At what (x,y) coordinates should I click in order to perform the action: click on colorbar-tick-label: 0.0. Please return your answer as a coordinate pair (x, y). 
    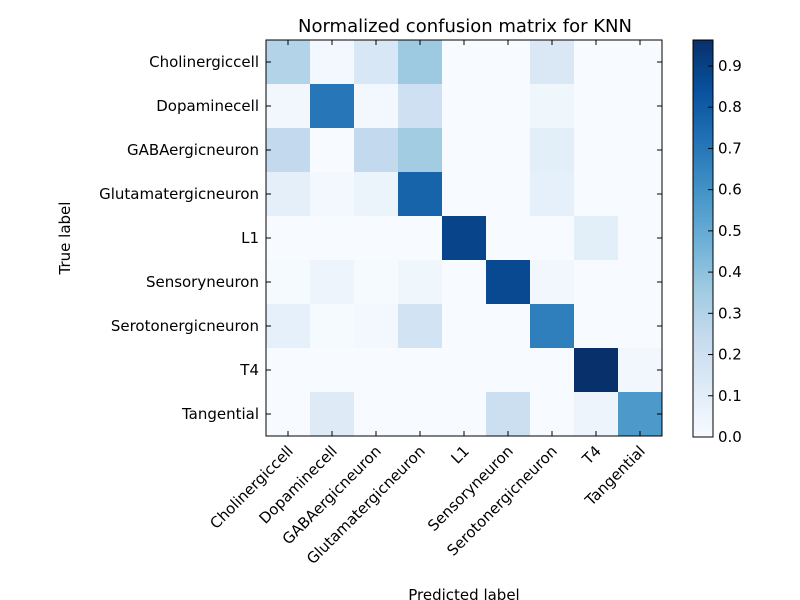
    Looking at the image, I should click on (730, 437).